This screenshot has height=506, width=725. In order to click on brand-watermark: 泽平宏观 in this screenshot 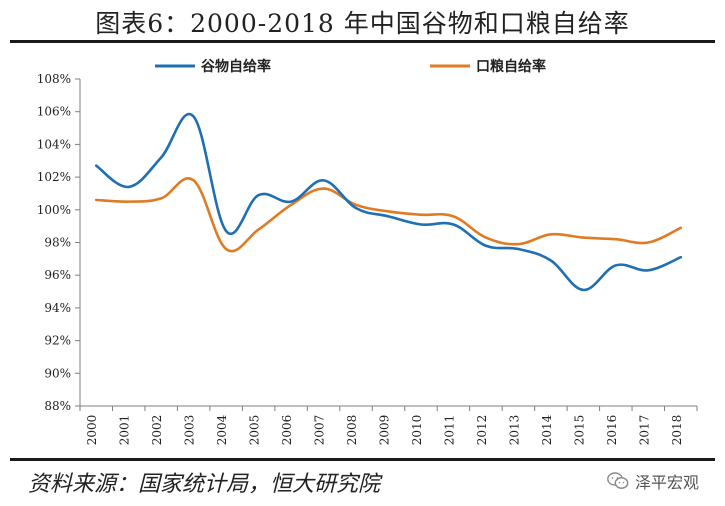, I will do `click(653, 481)`.